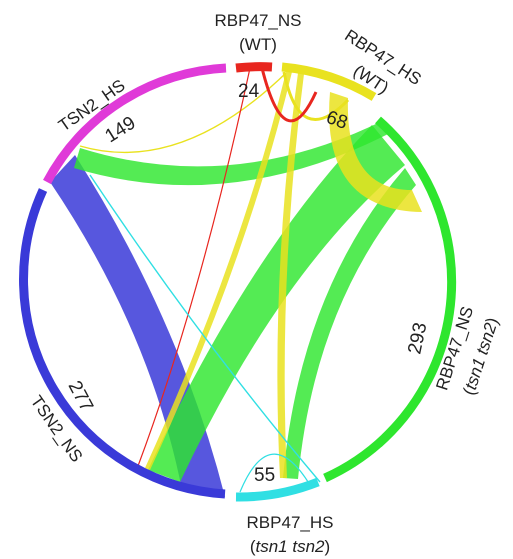  I want to click on arc-tsn2-hs, so click(135, 124).